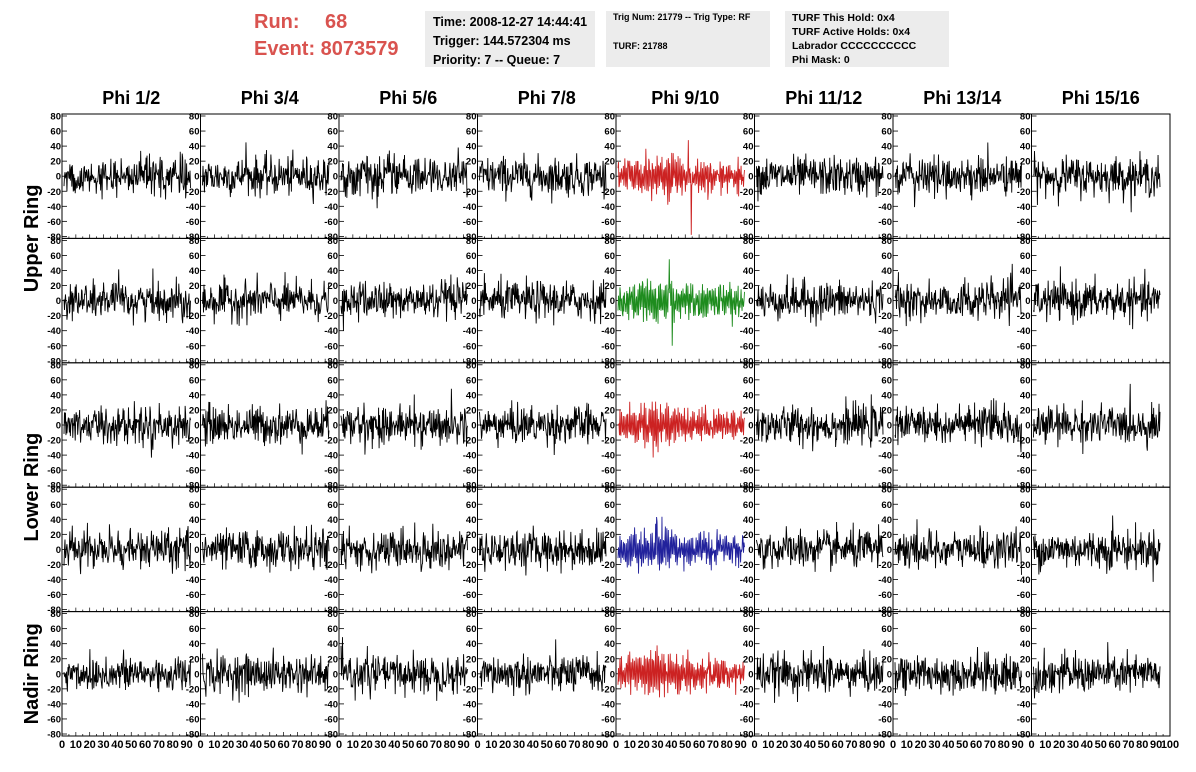 The image size is (1196, 772). What do you see at coordinates (471, 644) in the screenshot?
I see `y-tick-label-r4-c3-40: 40` at bounding box center [471, 644].